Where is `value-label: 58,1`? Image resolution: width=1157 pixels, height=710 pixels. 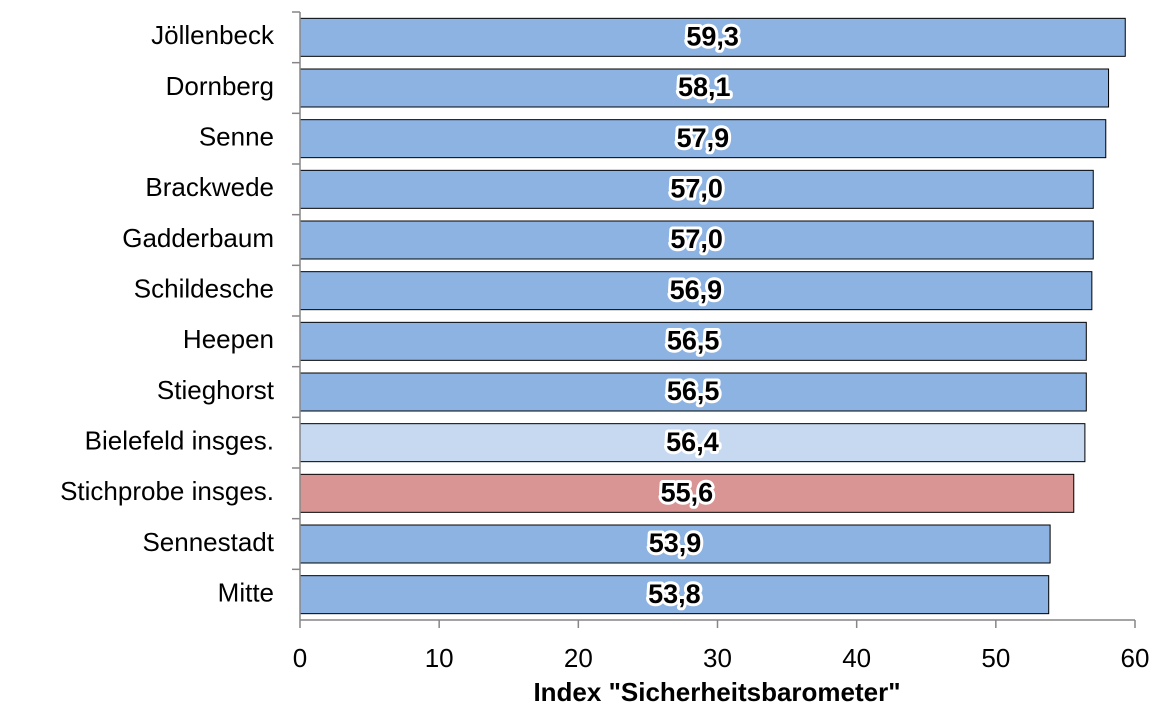
value-label: 58,1 is located at coordinates (704, 87).